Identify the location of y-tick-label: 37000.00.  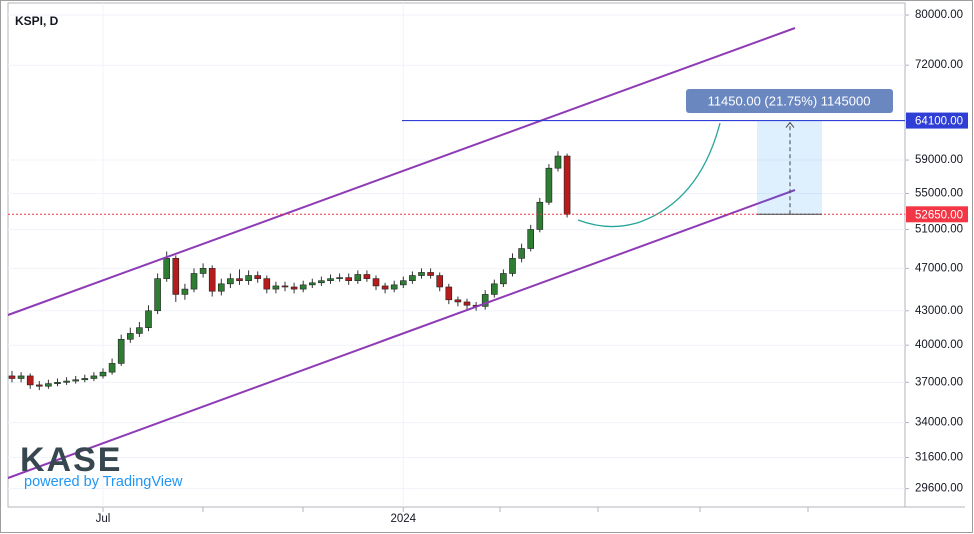
(939, 382).